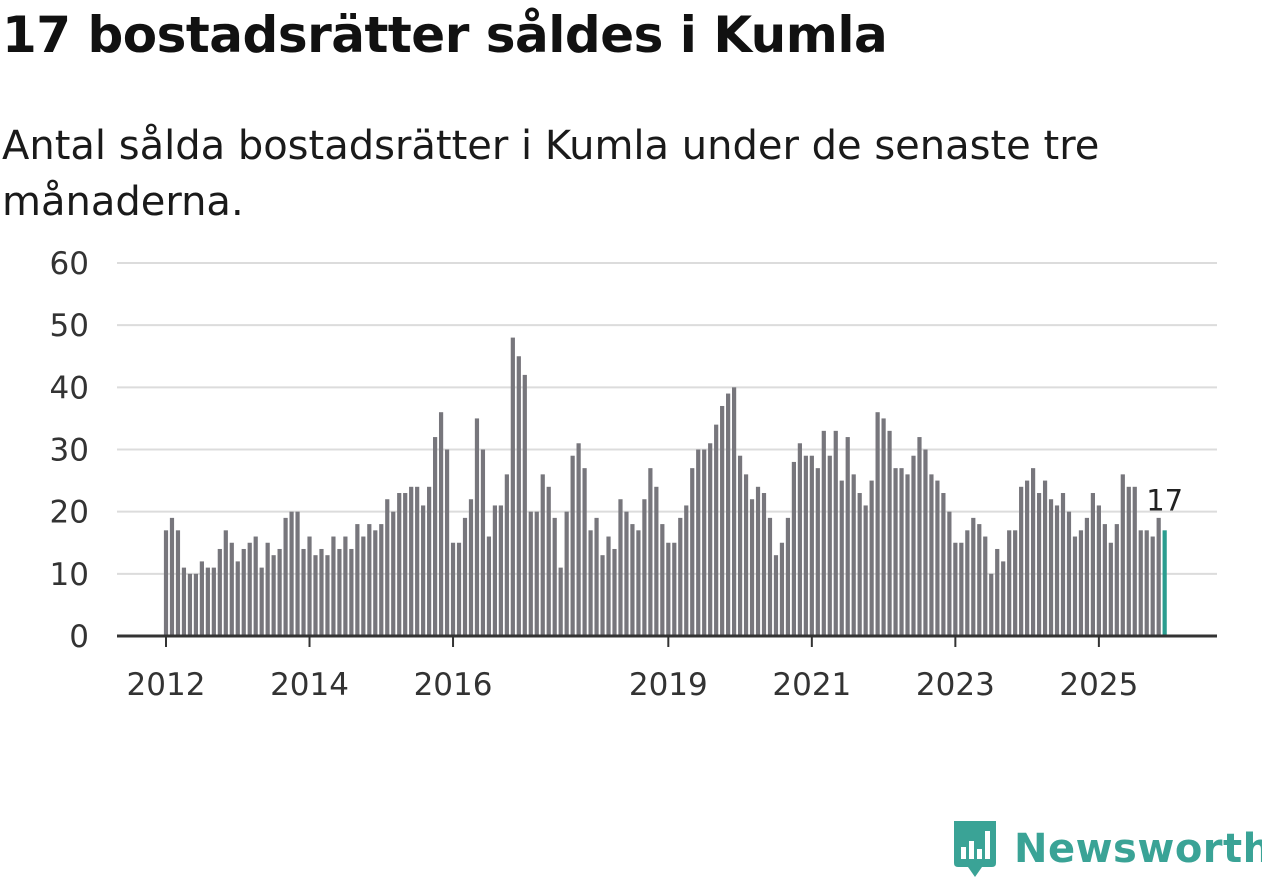 This screenshot has width=1262, height=880. Describe the element at coordinates (1138, 849) in the screenshot. I see `brand-name: Newsworthy` at that location.